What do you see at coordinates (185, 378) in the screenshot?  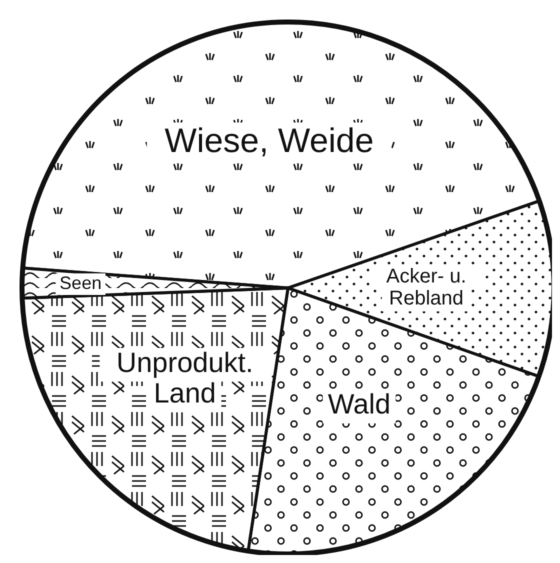 I see `slice-label: Unprodukt. Land` at bounding box center [185, 378].